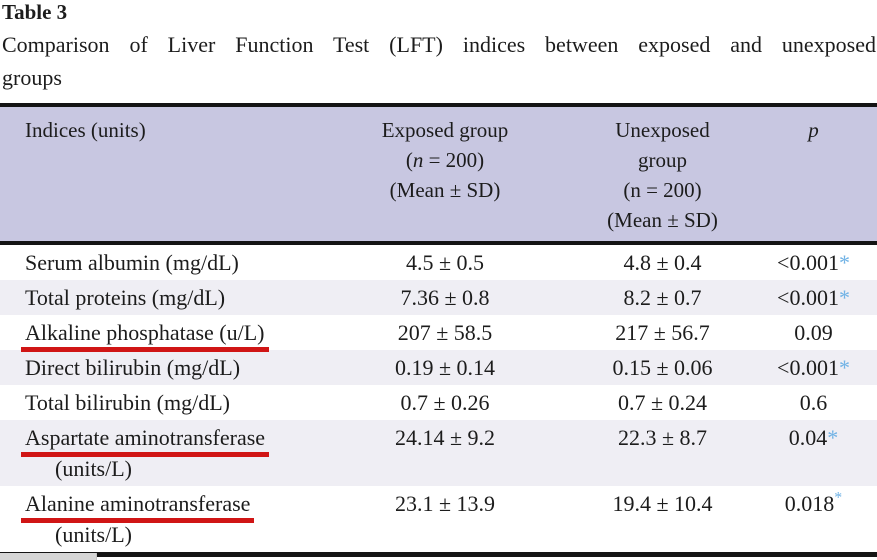 This screenshot has width=877, height=560. Describe the element at coordinates (813, 130) in the screenshot. I see `p-header-label: p` at that location.